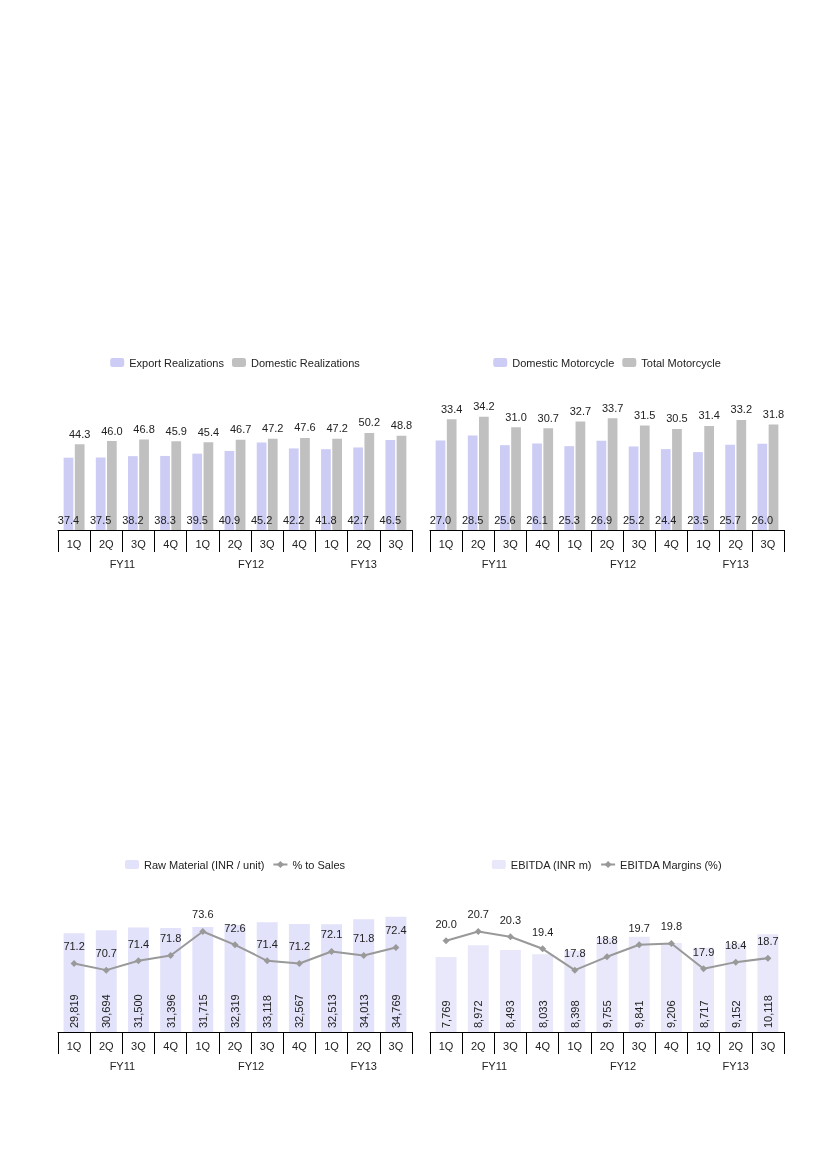 Image resolution: width=826 pixels, height=1169 pixels. What do you see at coordinates (484, 406) in the screenshot?
I see `data-label: 34.2` at bounding box center [484, 406].